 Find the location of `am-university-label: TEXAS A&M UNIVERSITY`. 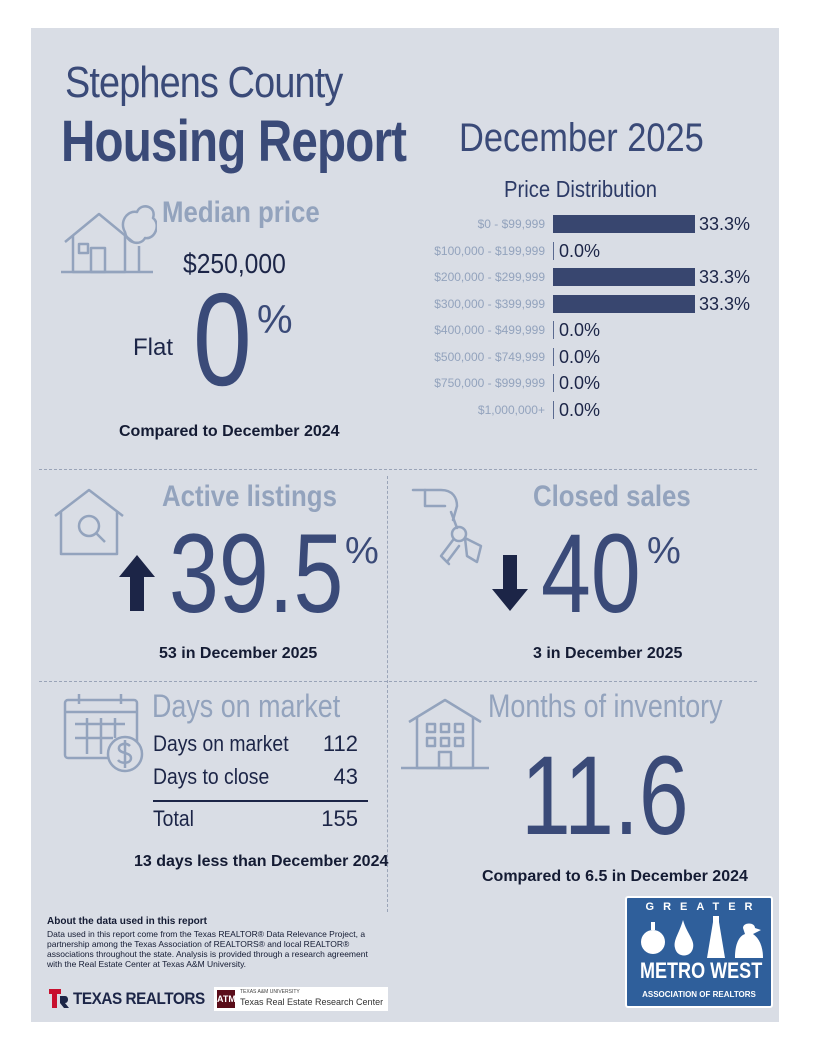

am-university-label: TEXAS A&M UNIVERSITY is located at coordinates (270, 992).